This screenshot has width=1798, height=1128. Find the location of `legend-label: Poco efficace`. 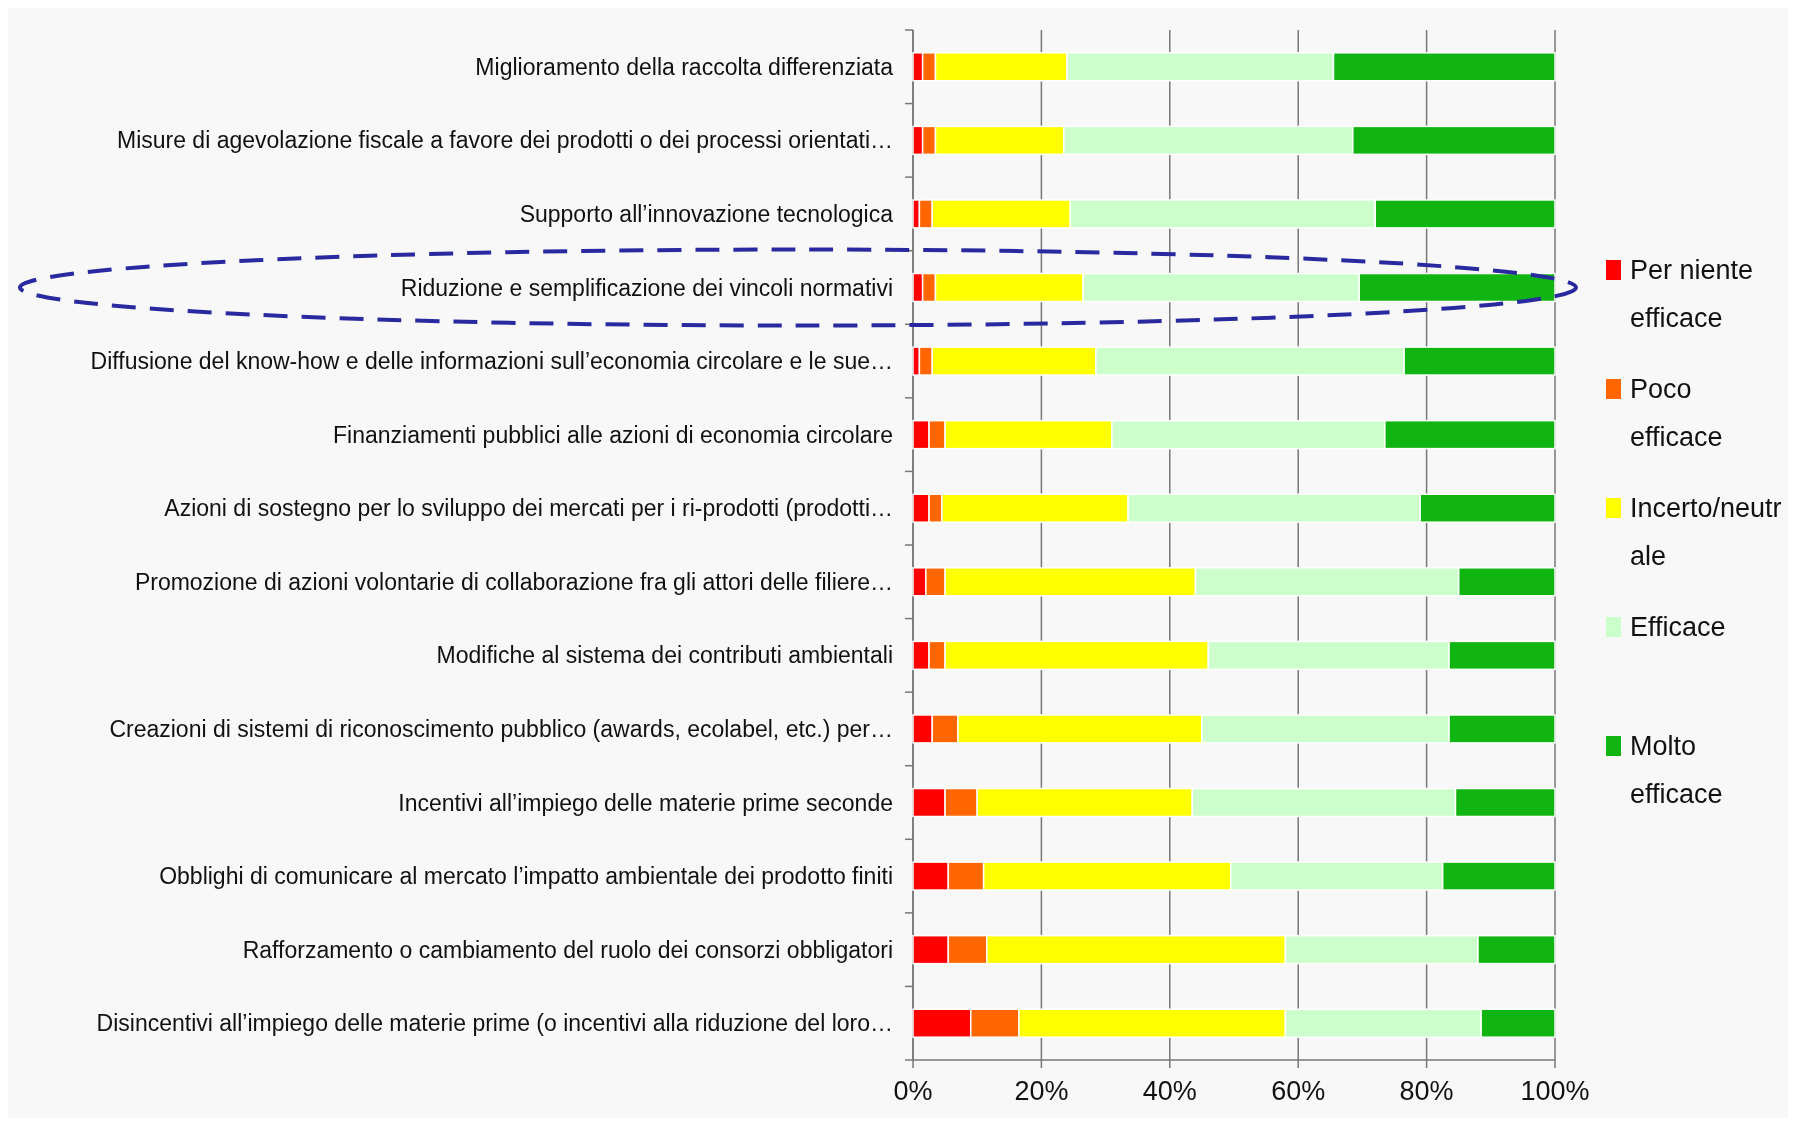

legend-label: Poco efficace is located at coordinates (1676, 413).